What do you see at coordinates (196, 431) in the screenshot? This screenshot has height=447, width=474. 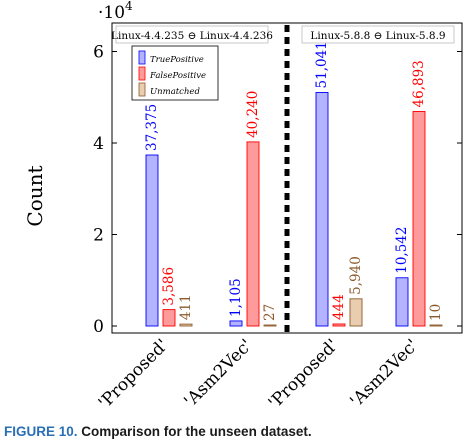 I see `figure-caption-text: Comparison for the unseen dataset.` at bounding box center [196, 431].